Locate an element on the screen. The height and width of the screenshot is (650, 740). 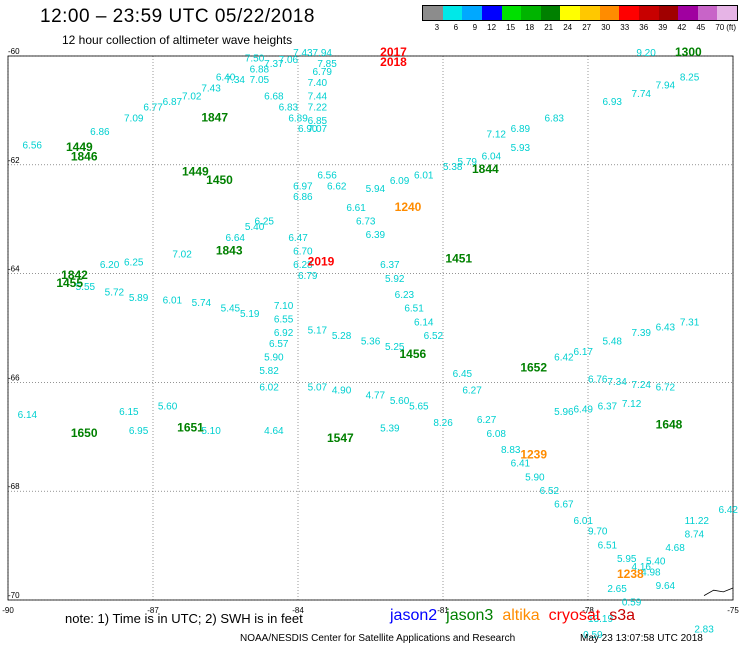
swh-label: 7.37 is located at coordinates (274, 64).